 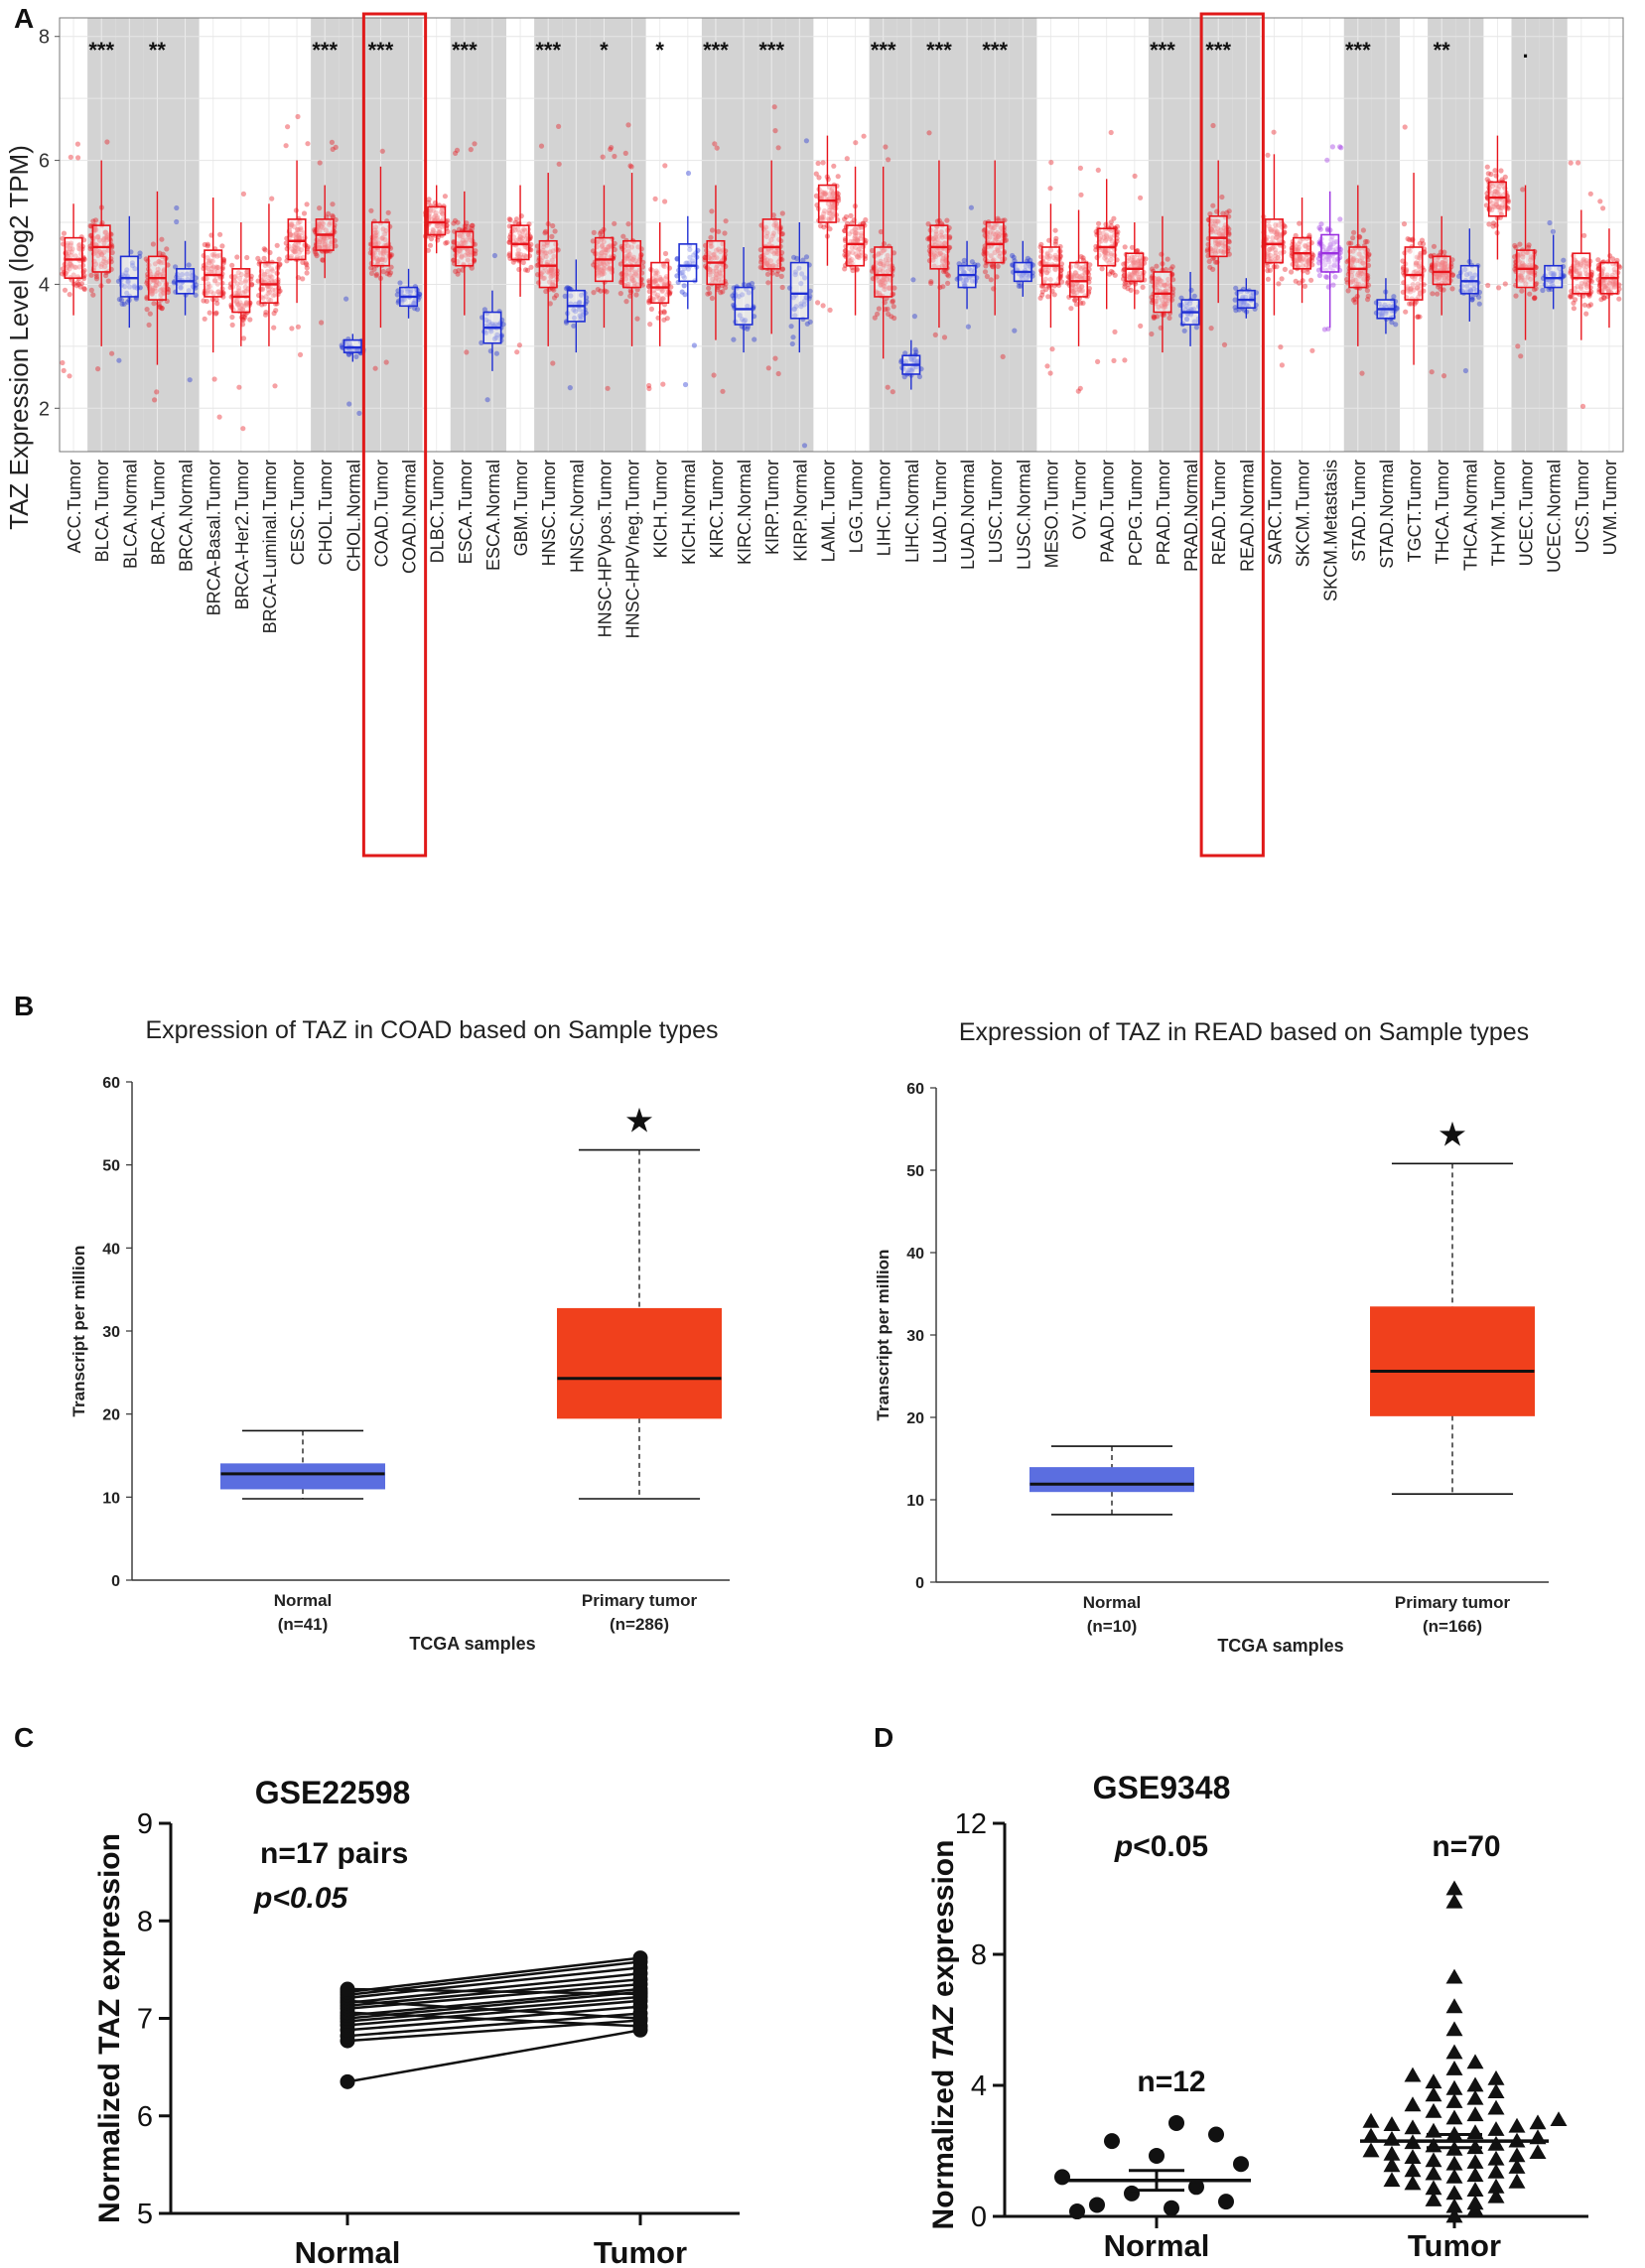 What do you see at coordinates (111, 1250) in the screenshot?
I see `panel-b-ytick-label: 40` at bounding box center [111, 1250].